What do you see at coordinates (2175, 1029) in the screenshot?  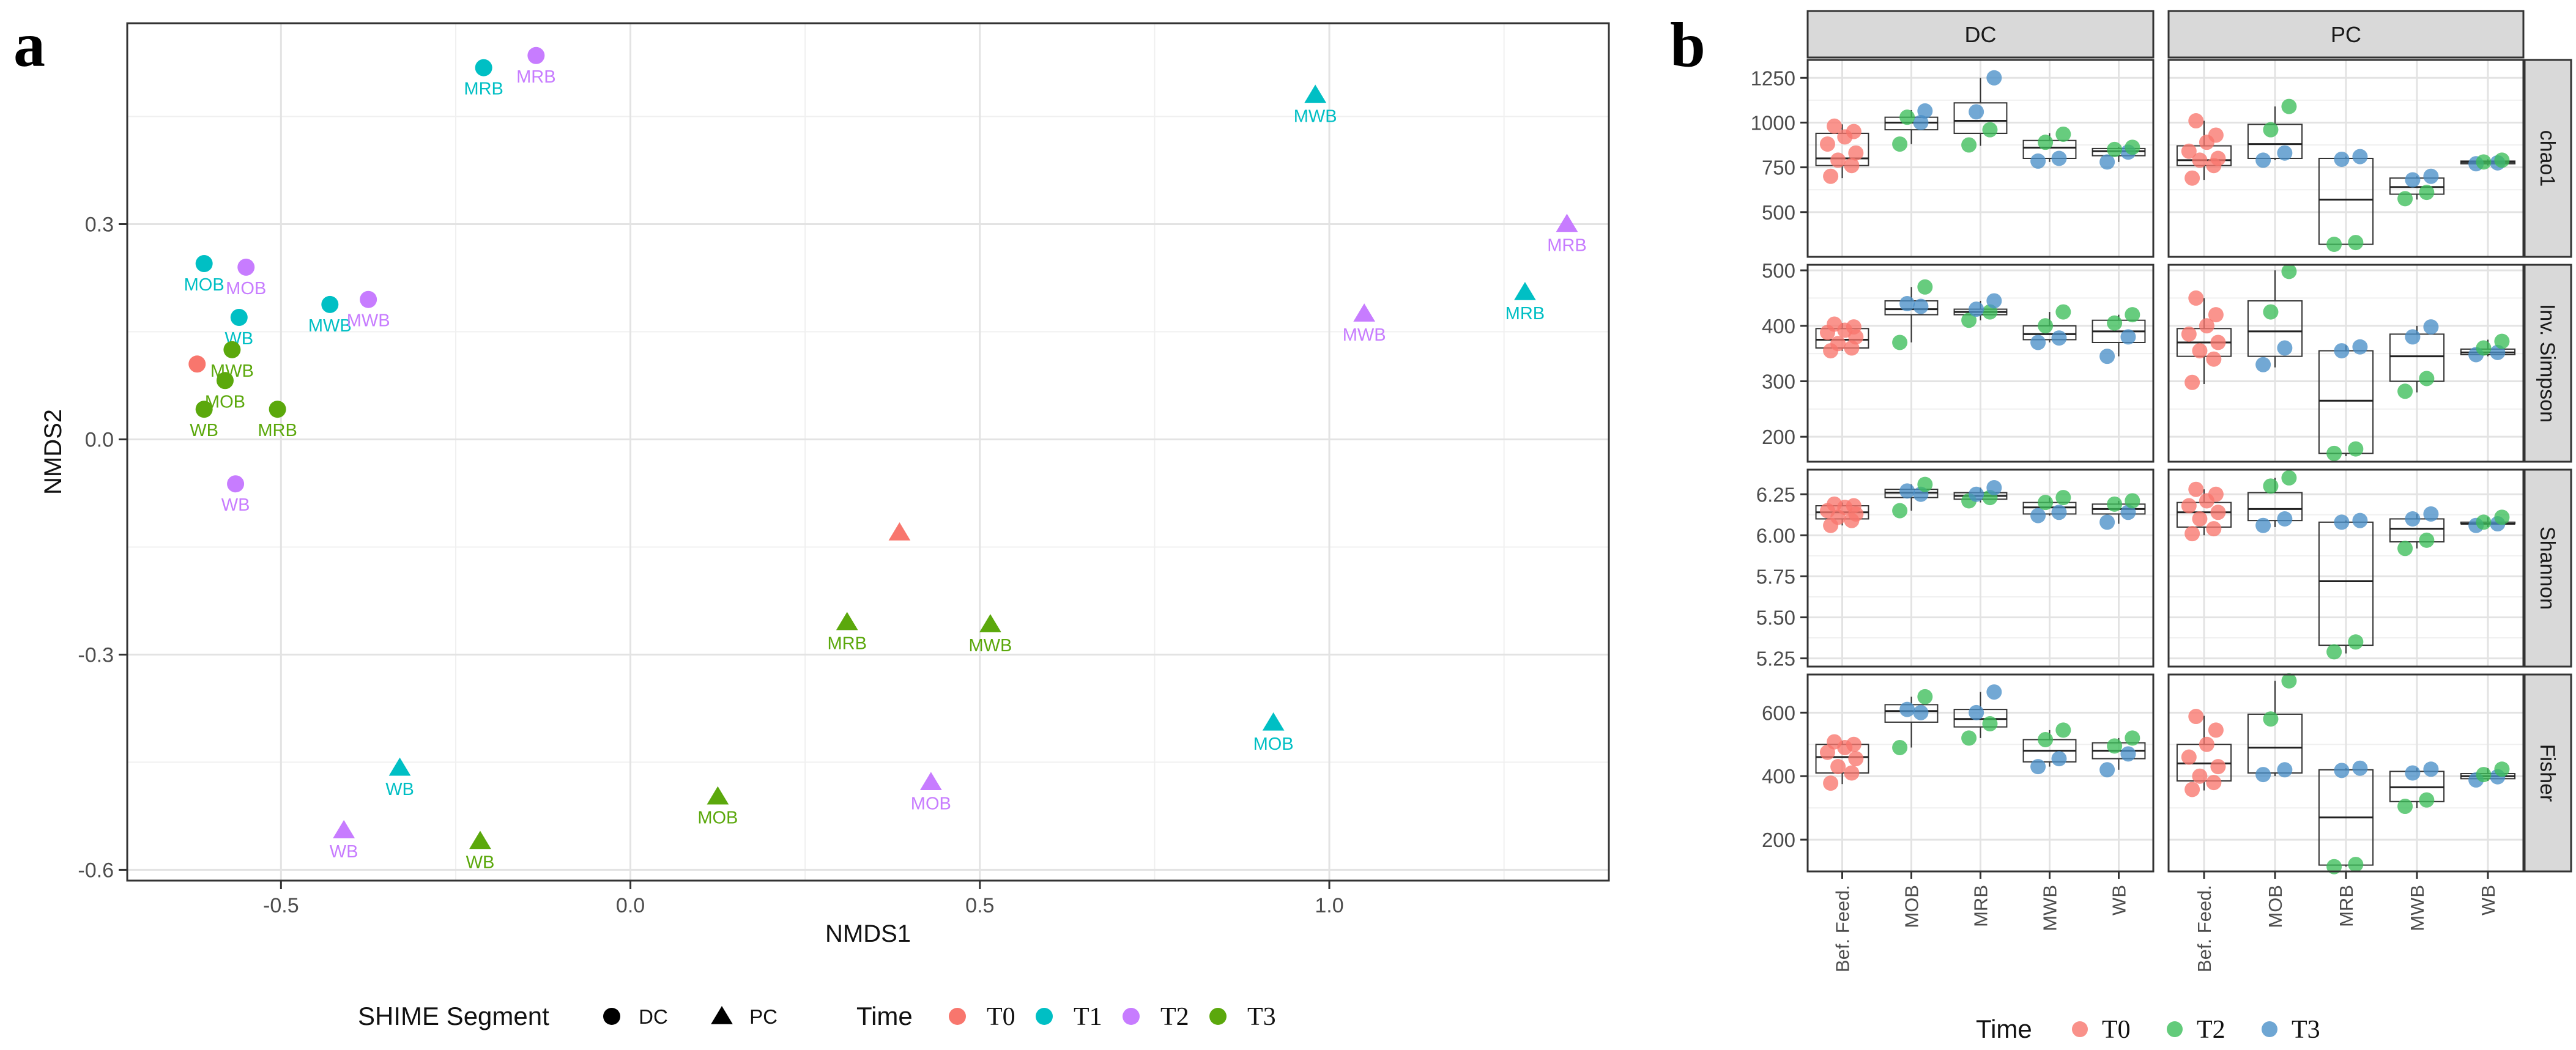 I see `boxplot-legend-key` at bounding box center [2175, 1029].